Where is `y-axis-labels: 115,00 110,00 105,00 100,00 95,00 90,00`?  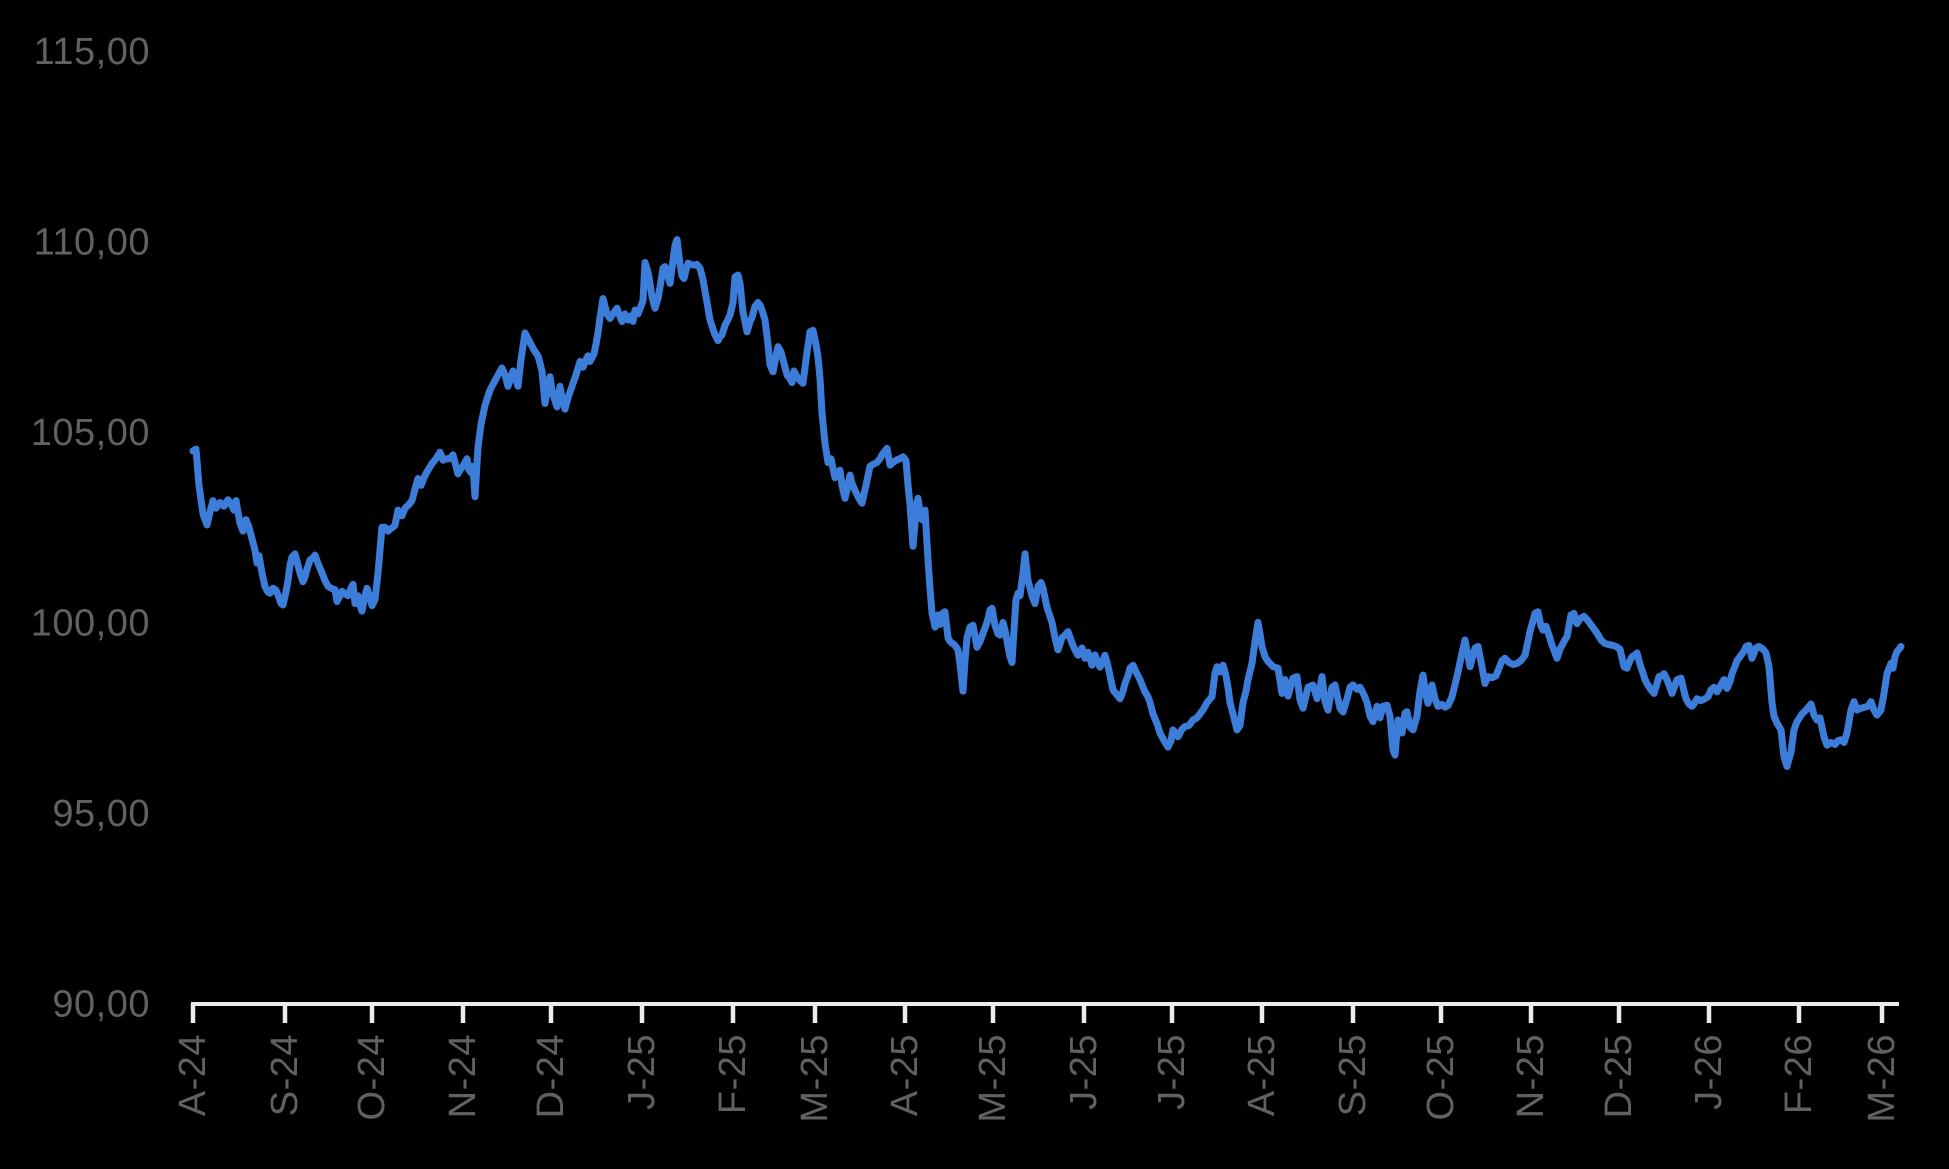
y-axis-labels: 115,00 110,00 105,00 100,00 95,00 90,00 is located at coordinates (90, 528).